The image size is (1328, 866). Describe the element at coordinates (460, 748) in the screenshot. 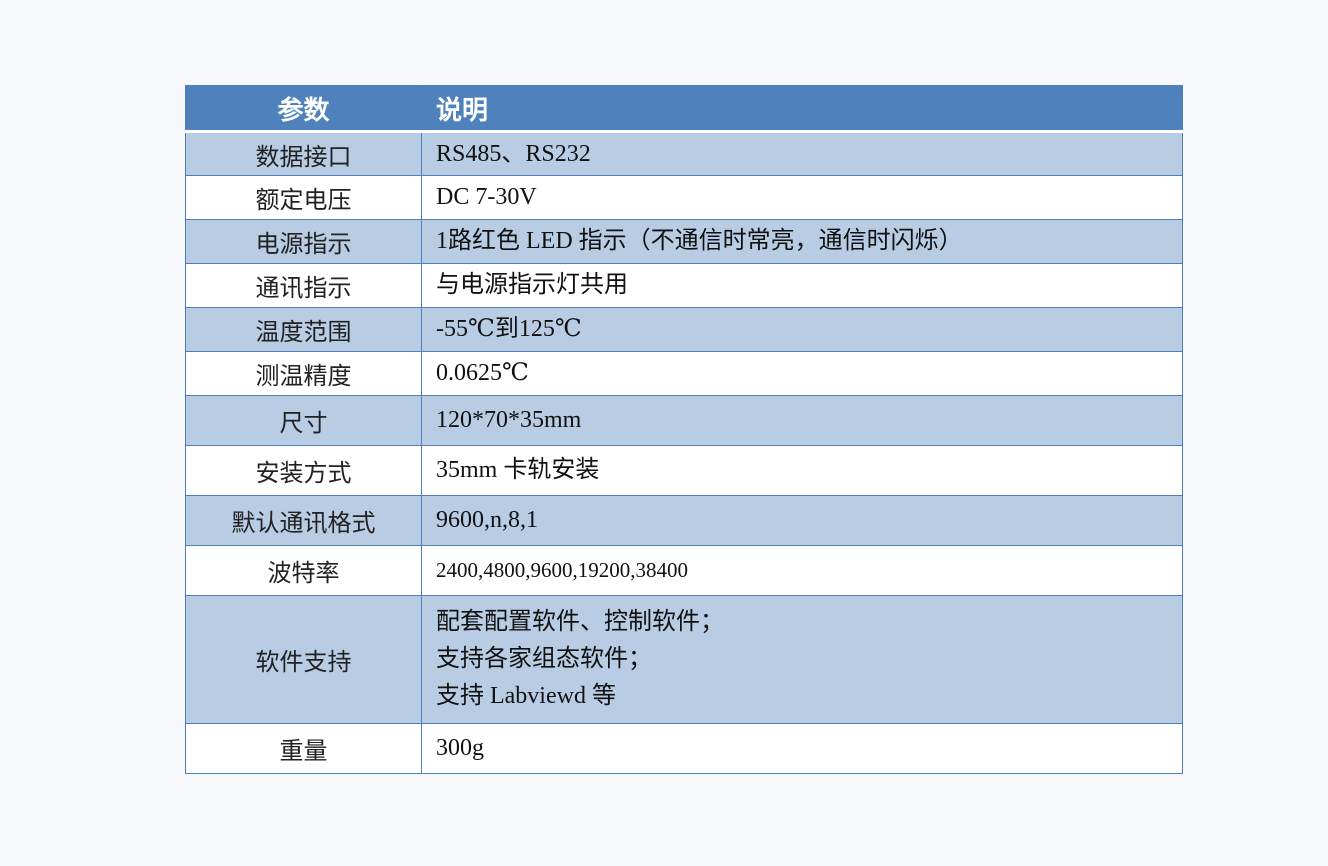

I see `desc-line: 300g` at that location.